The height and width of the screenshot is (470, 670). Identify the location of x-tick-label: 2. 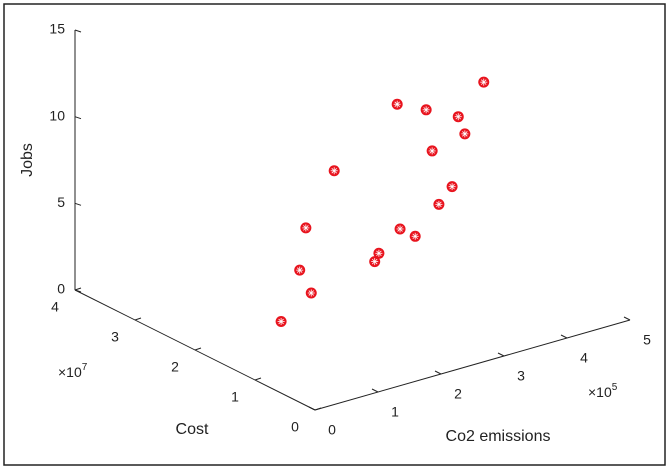
(458, 394).